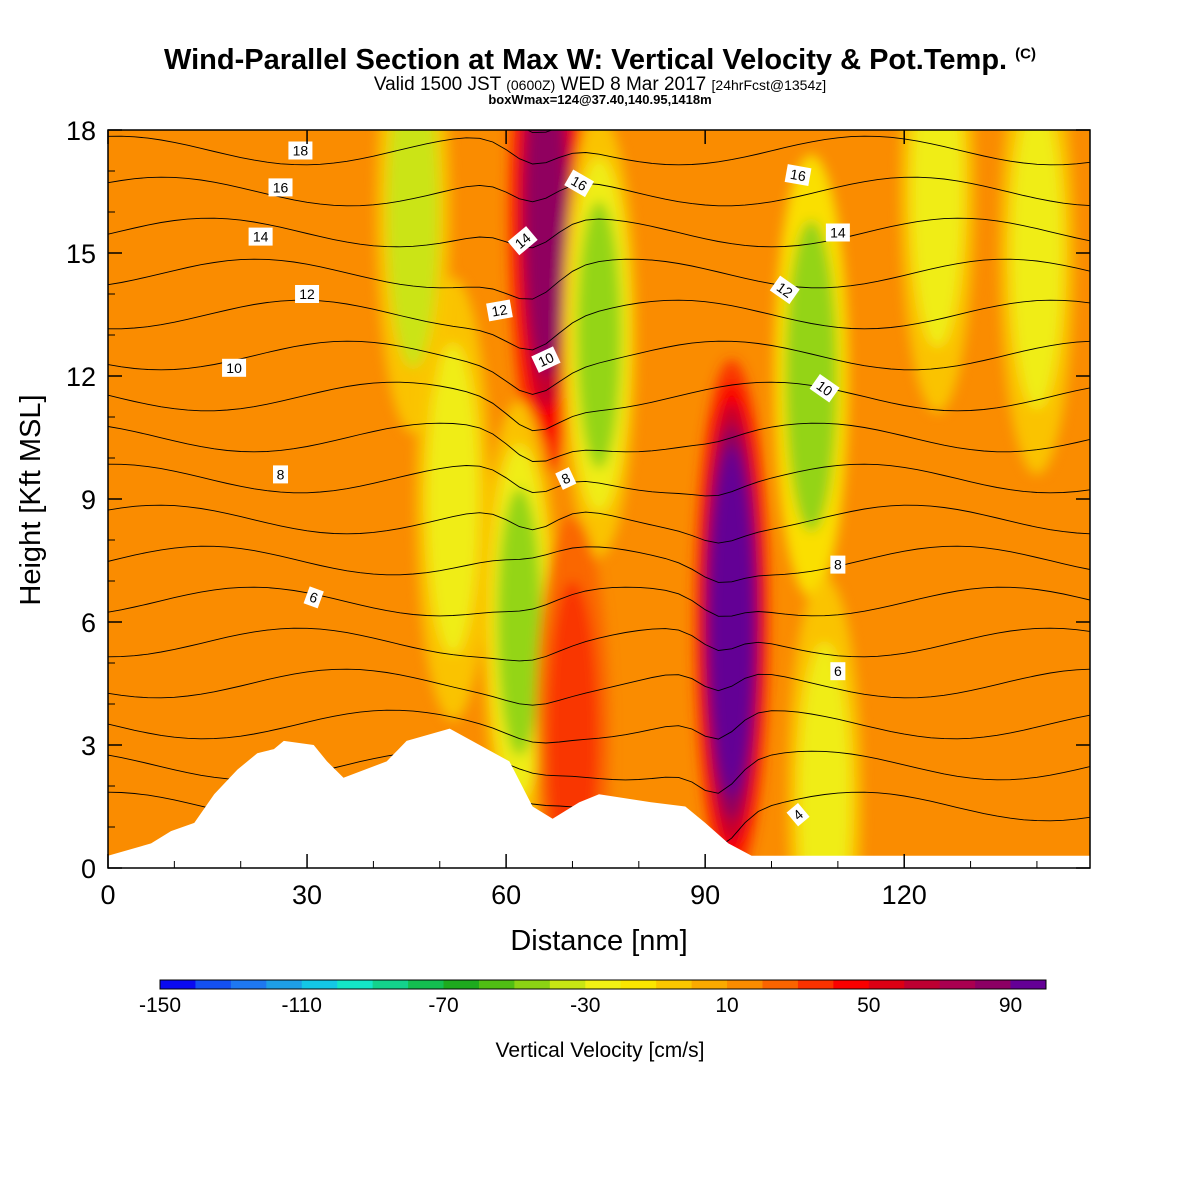  I want to click on colorbar-tick-label: -30, so click(585, 1005).